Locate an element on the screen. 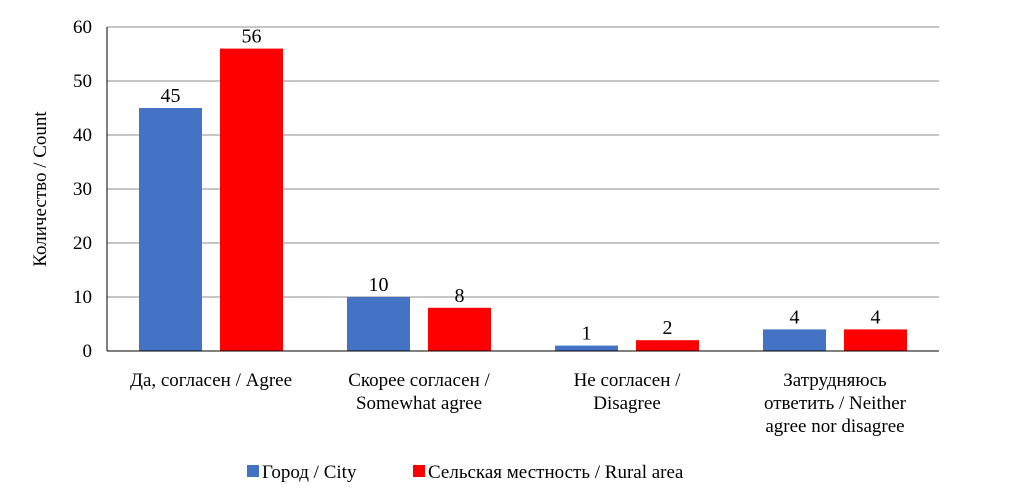  y-tick-label: 10 is located at coordinates (82, 297).